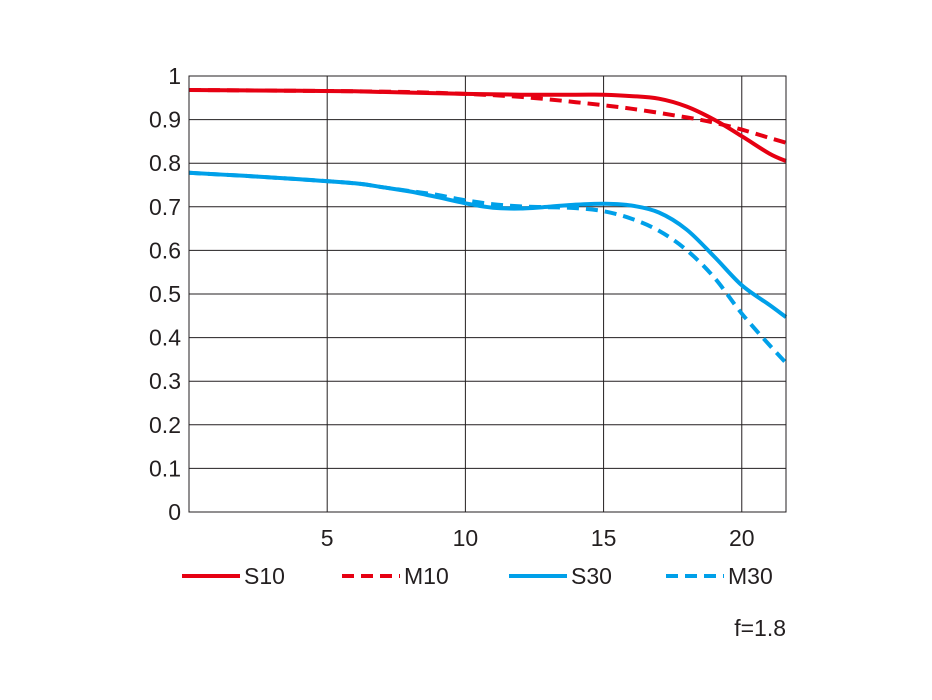 This screenshot has height=700, width=932. Describe the element at coordinates (487, 116) in the screenshot. I see `series-line-m10` at that location.